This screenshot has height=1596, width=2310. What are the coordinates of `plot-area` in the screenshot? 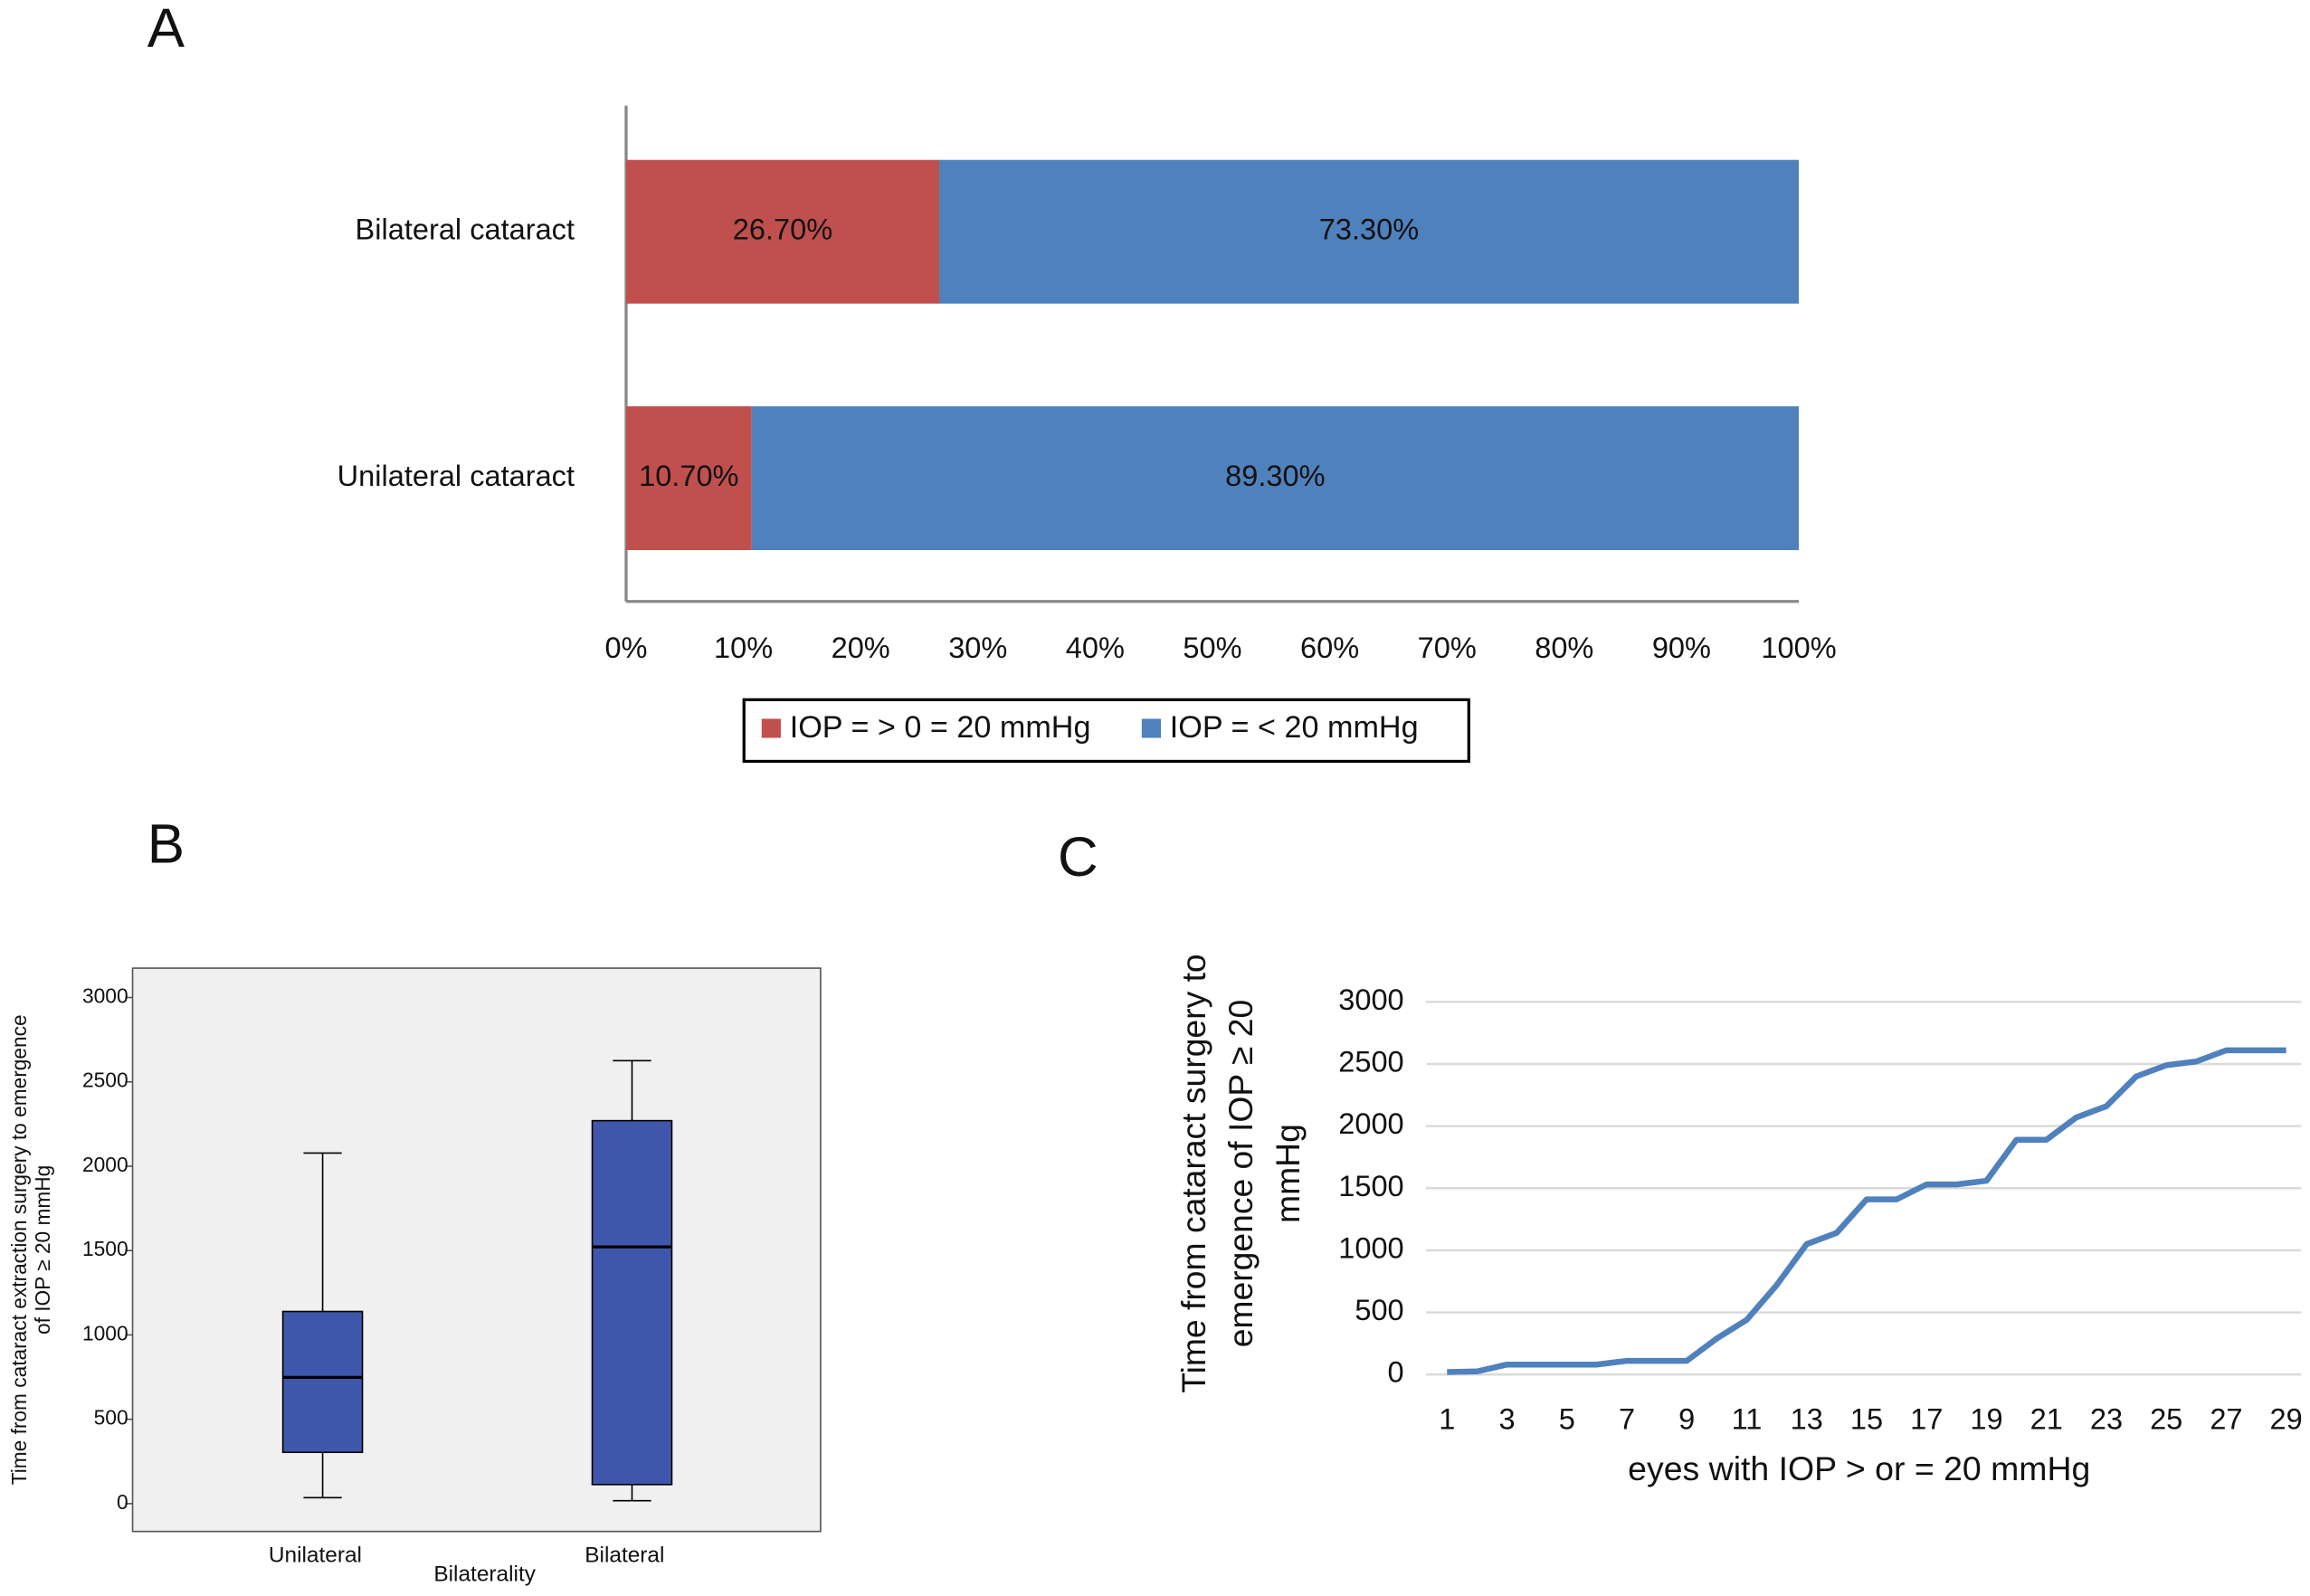 It's located at (477, 1250).